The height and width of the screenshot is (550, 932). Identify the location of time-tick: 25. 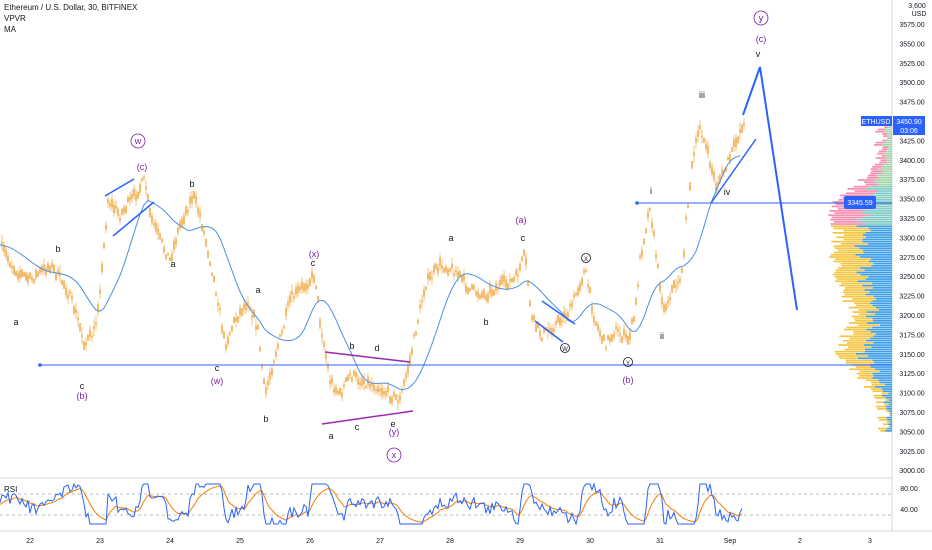
(240, 541).